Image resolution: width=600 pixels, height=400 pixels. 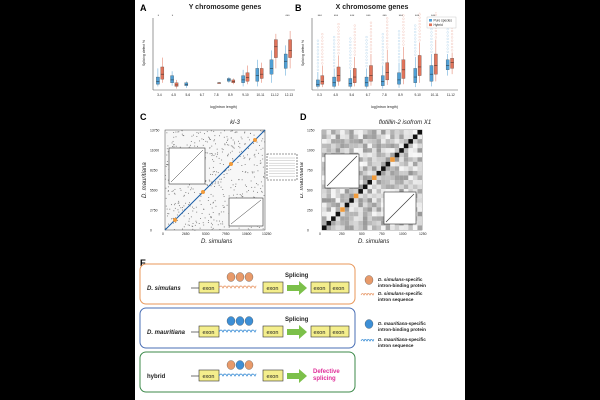 I want to click on y-axis-label: D. mauritiana, so click(x=145, y=180).